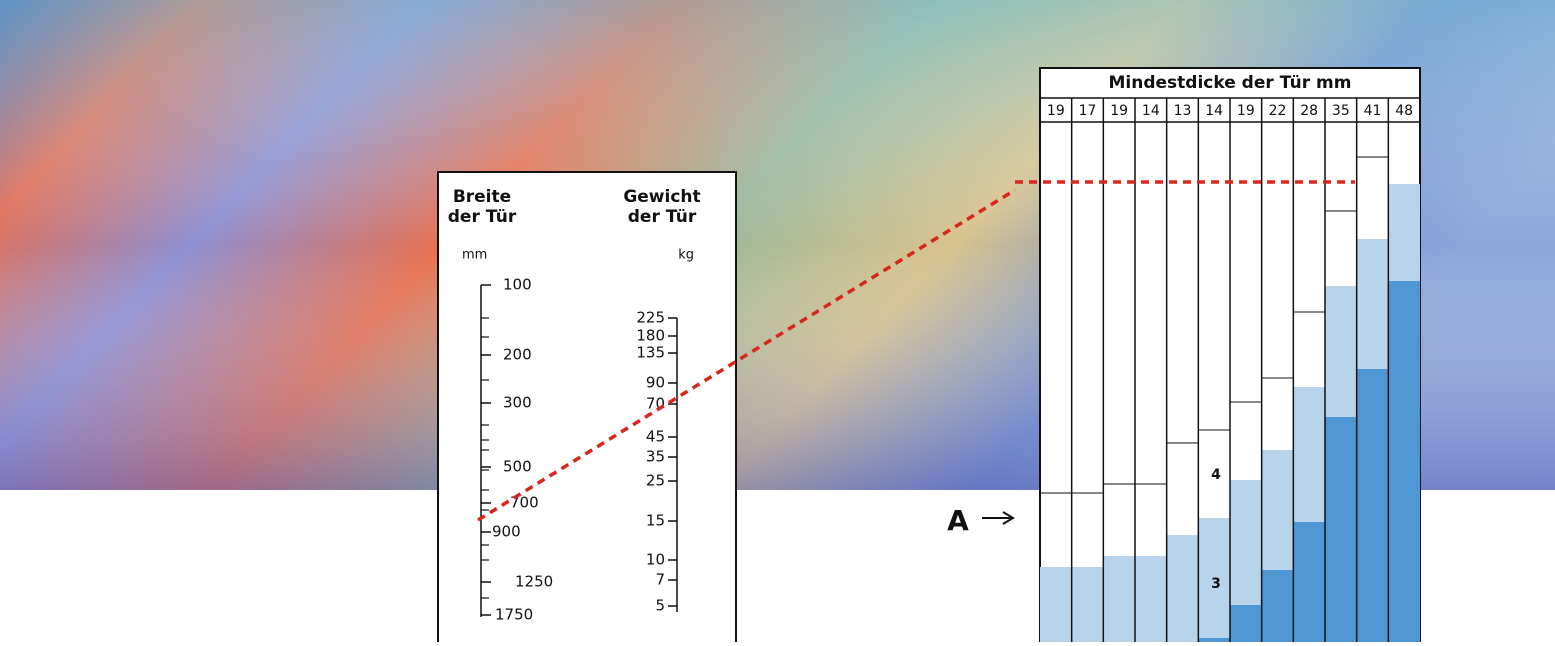  Describe the element at coordinates (1230, 83) in the screenshot. I see `table-title: Mindestdicke der Tür mm` at that location.